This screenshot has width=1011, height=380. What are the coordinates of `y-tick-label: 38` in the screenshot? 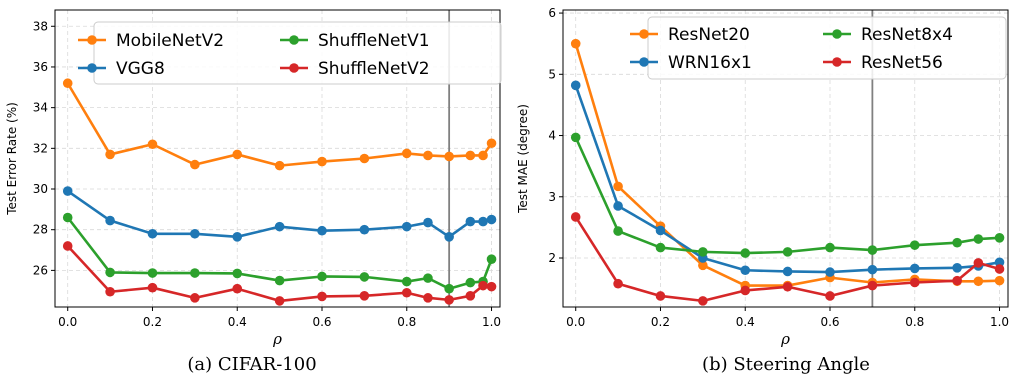 It's located at (40, 26).